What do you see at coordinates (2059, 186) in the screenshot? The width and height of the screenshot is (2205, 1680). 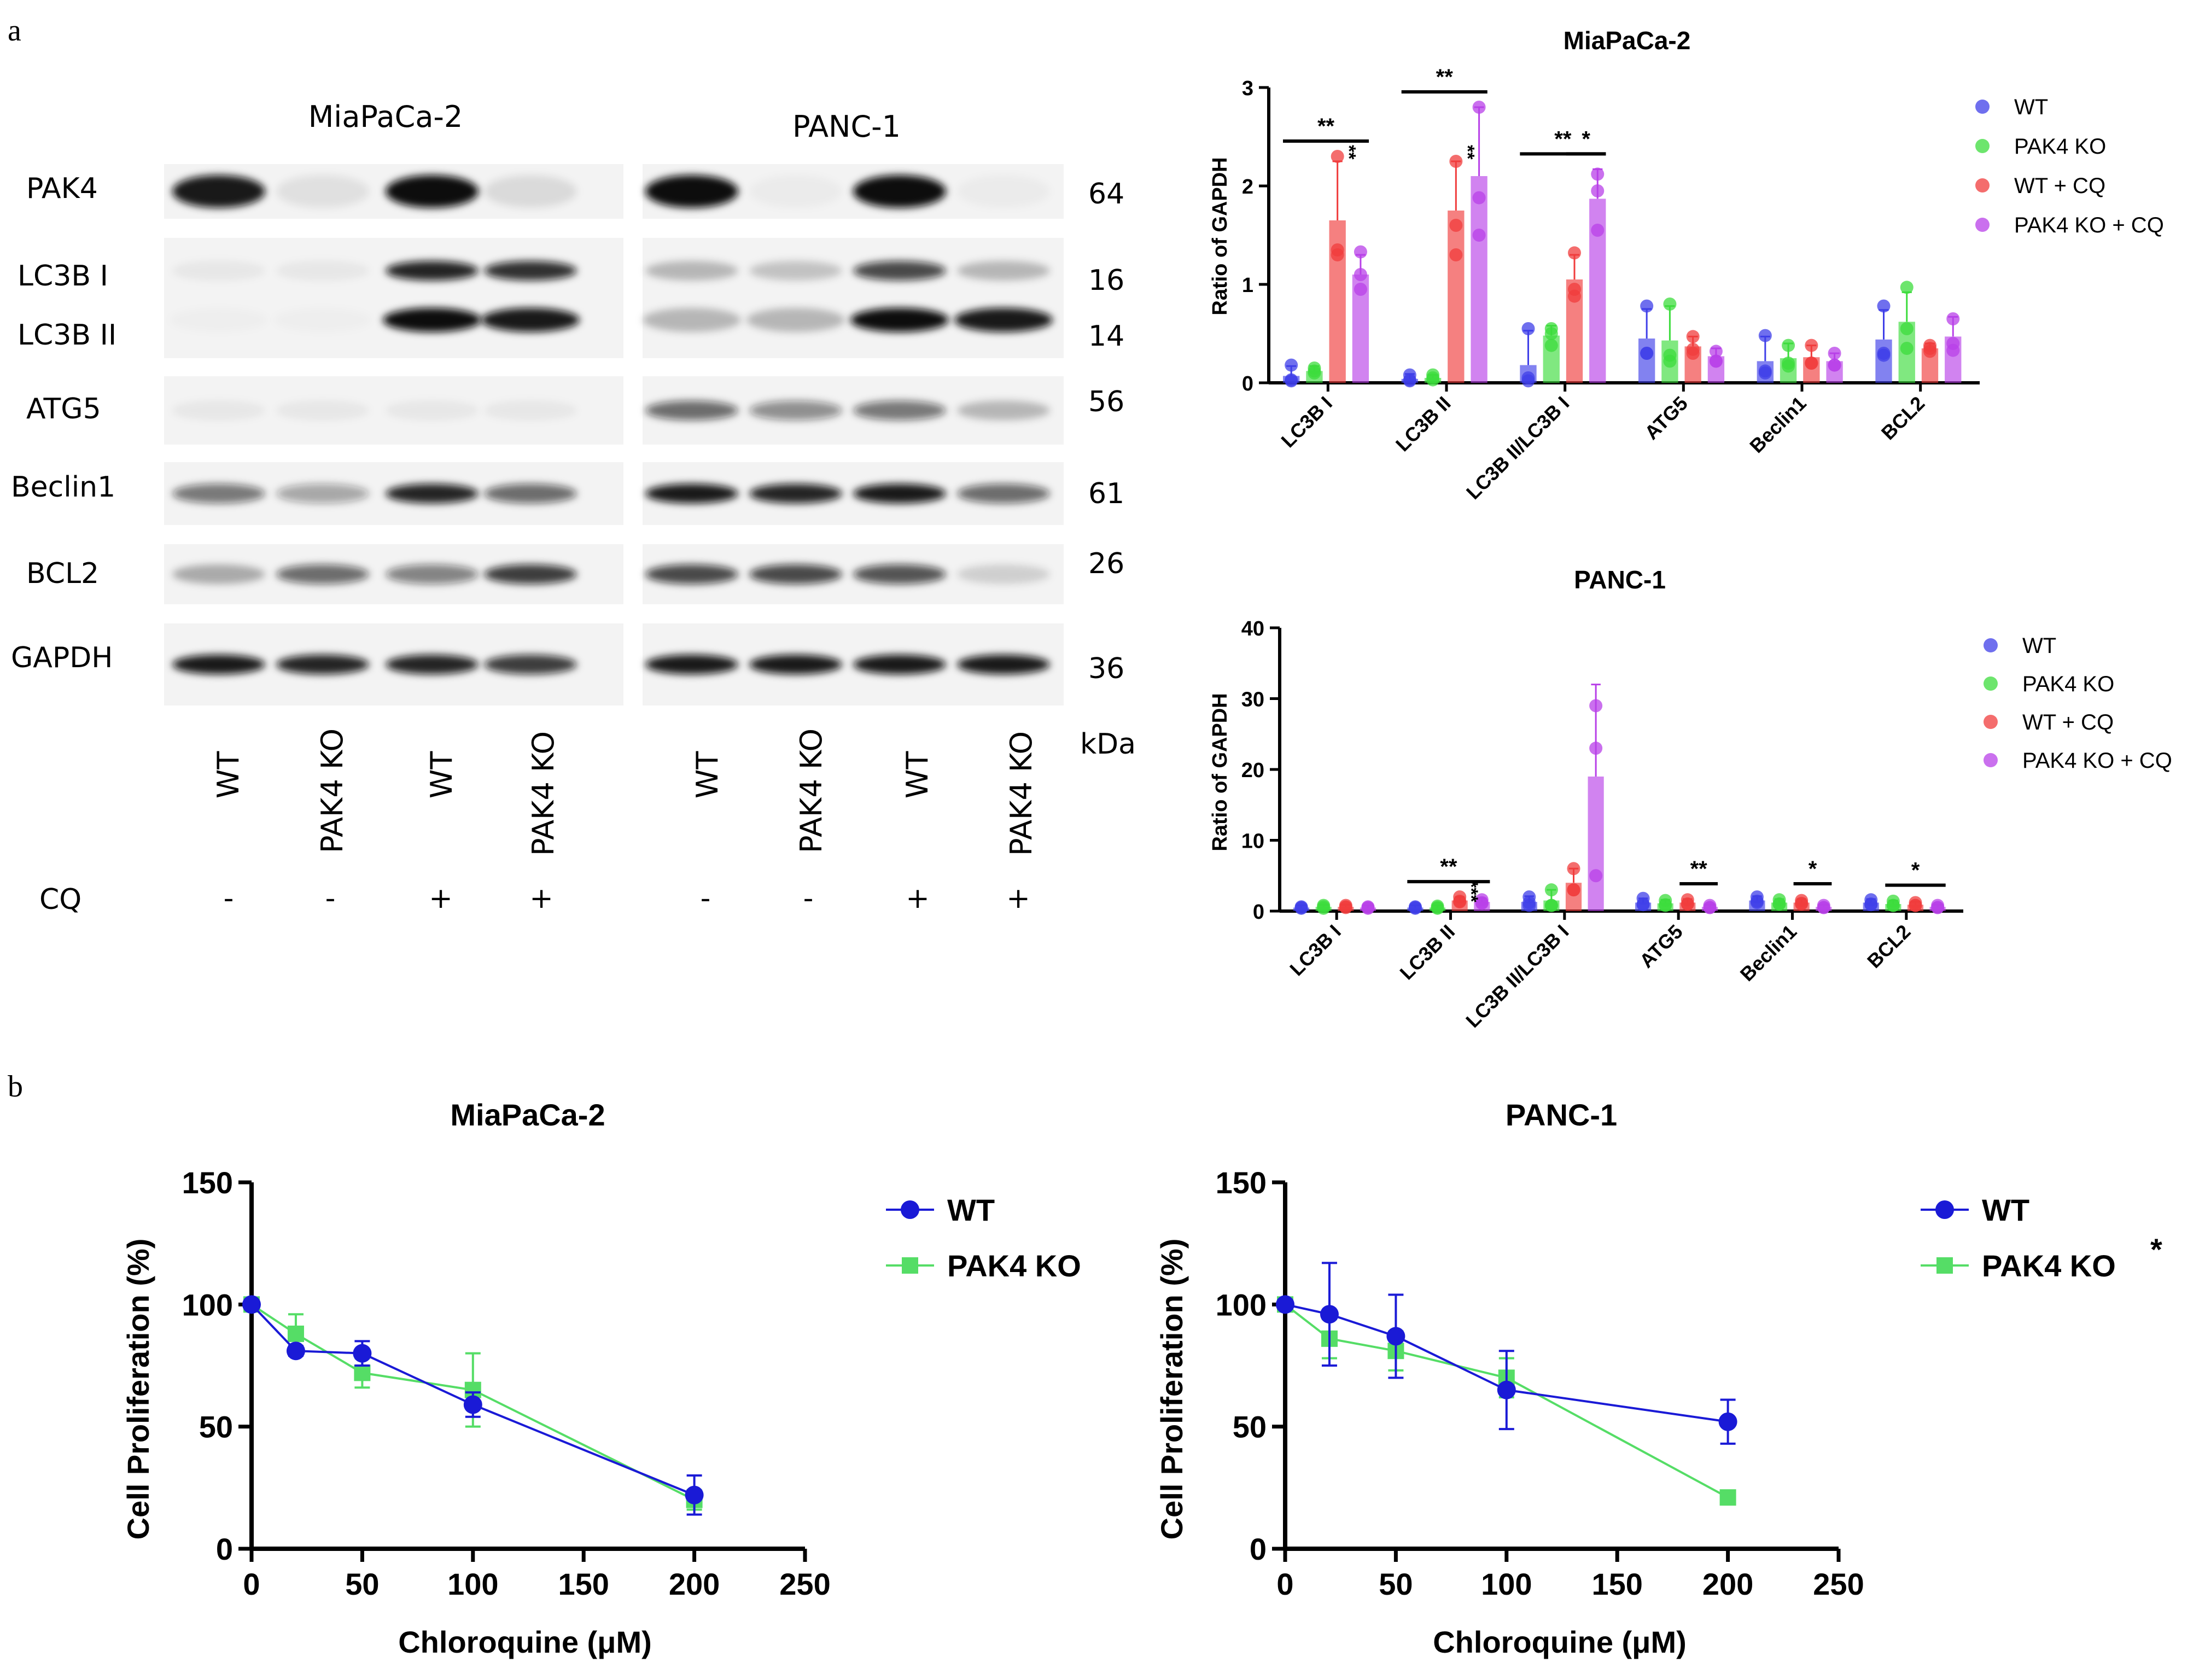 I see `legend-label-wt-cq: WT + CQ` at bounding box center [2059, 186].